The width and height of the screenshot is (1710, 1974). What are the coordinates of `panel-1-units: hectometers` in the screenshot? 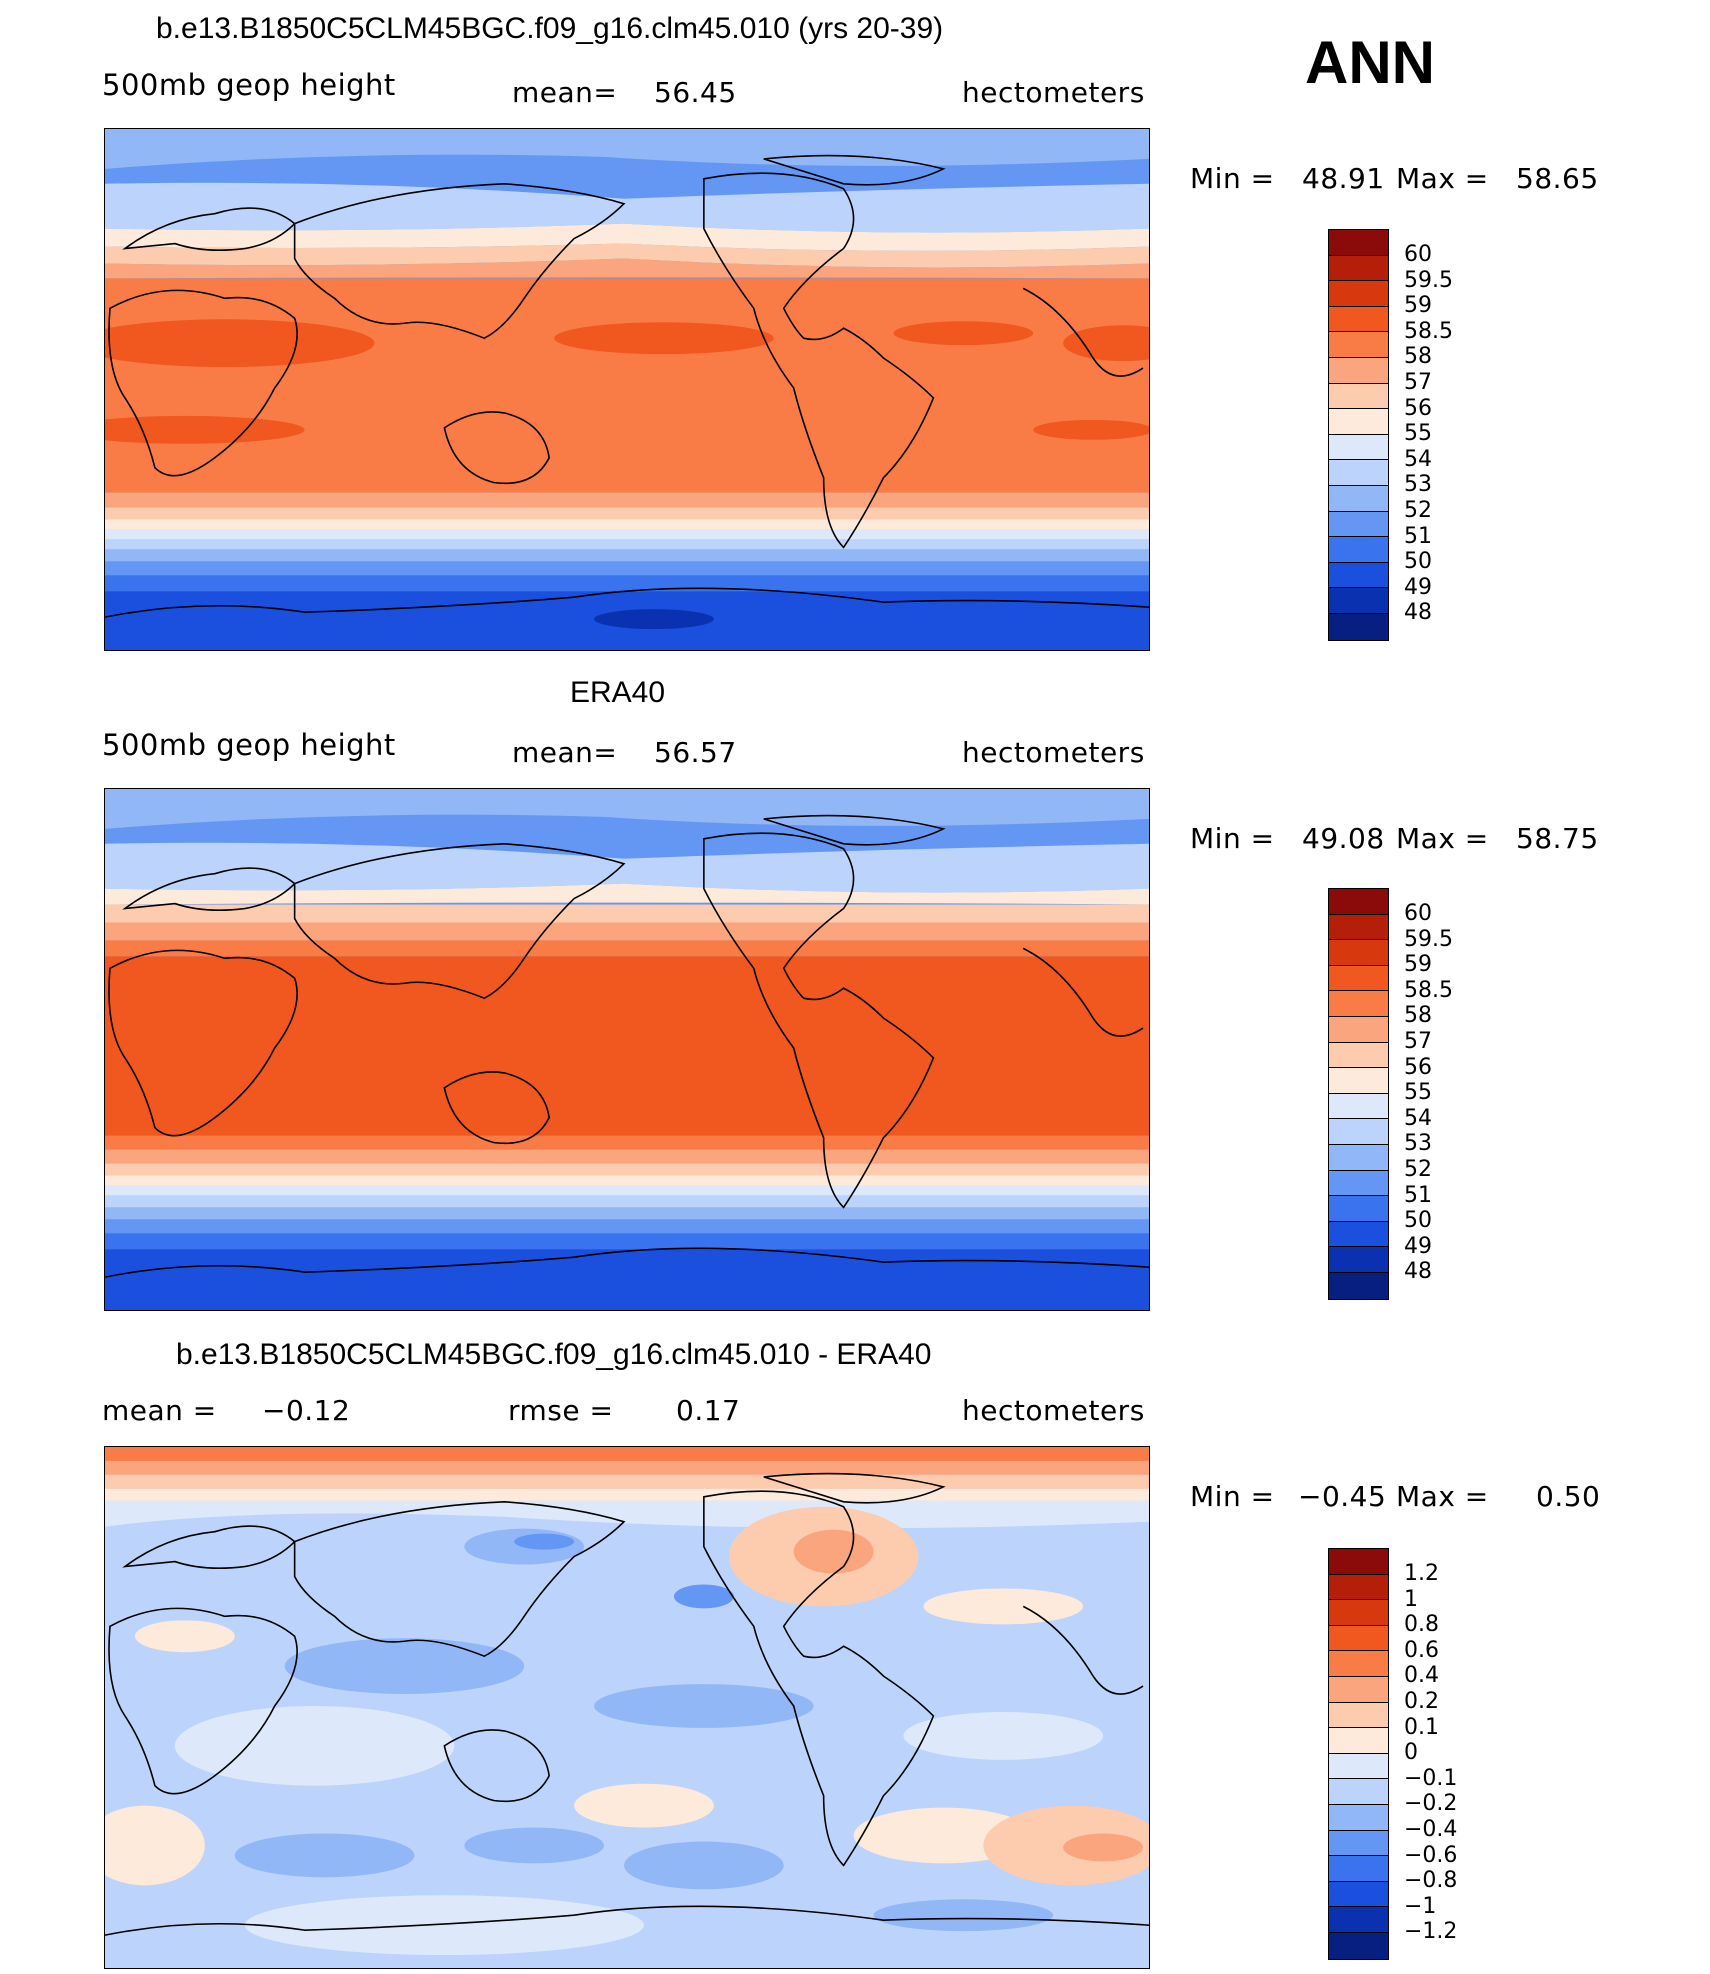 It's located at (1053, 92).